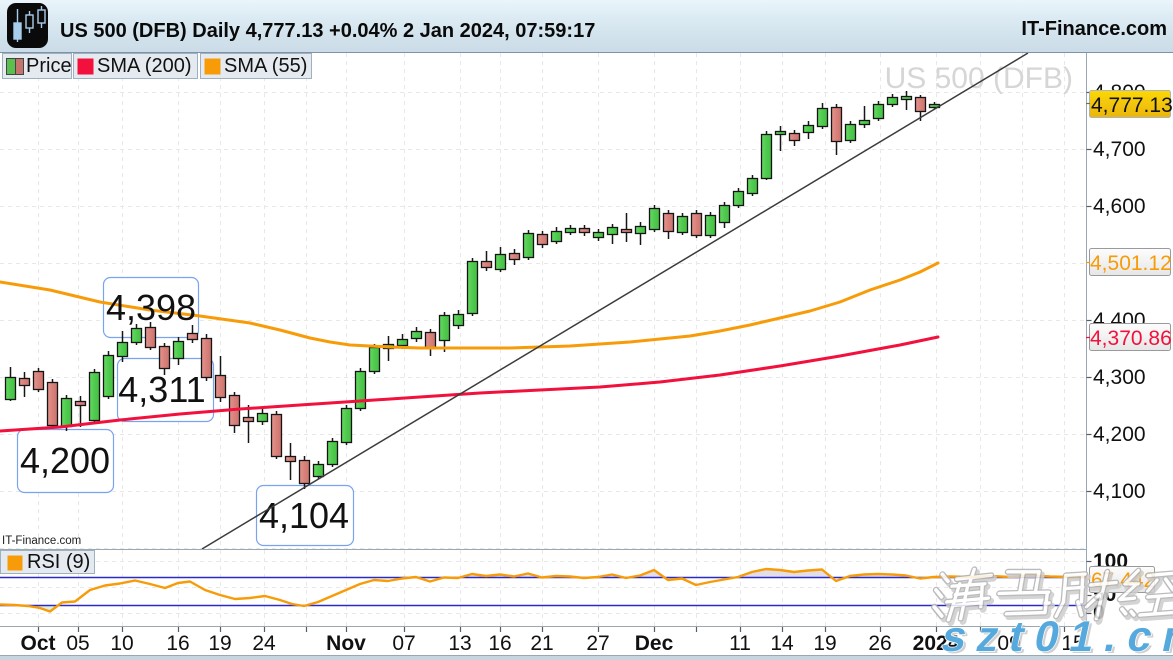 This screenshot has height=660, width=1173. Describe the element at coordinates (144, 66) in the screenshot. I see `svg-text: SMA (200)` at that location.